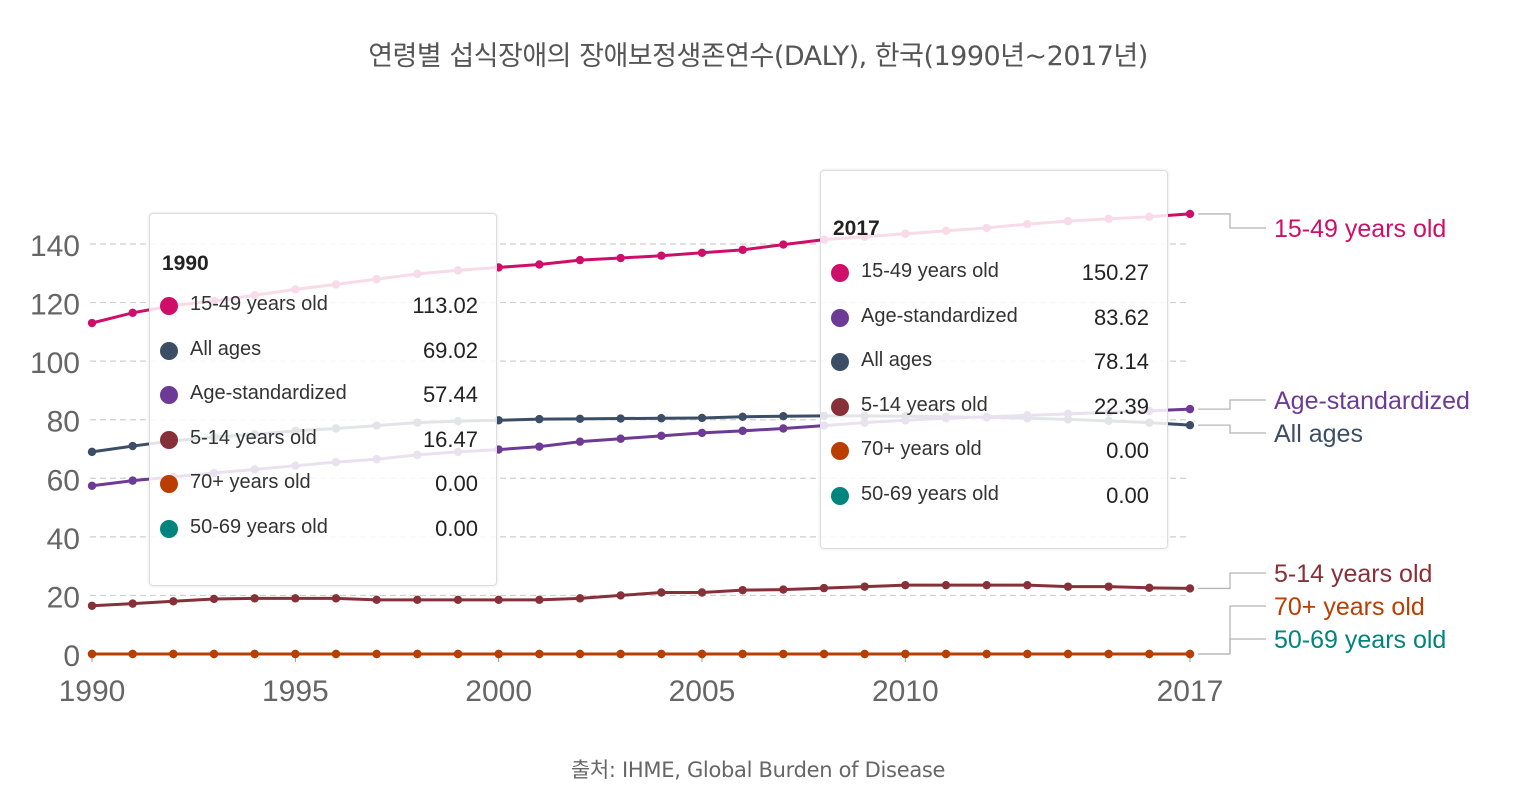 Image resolution: width=1516 pixels, height=800 pixels. What do you see at coordinates (1190, 691) in the screenshot?
I see `x-tick-label: 2017` at bounding box center [1190, 691].